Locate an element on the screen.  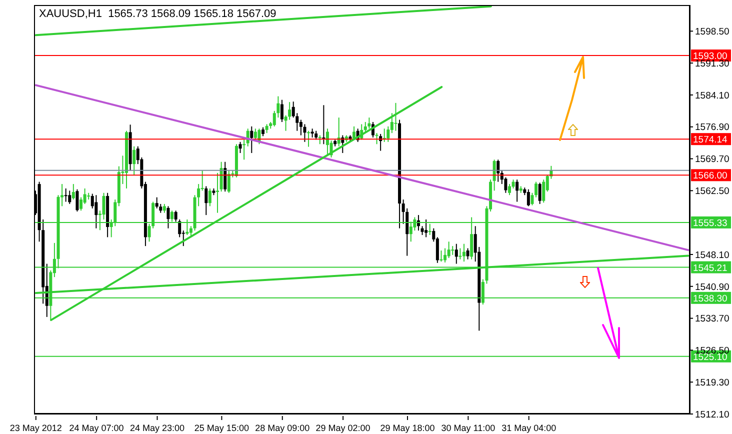
ref-line-label: 1545.21 is located at coordinates (710, 268).